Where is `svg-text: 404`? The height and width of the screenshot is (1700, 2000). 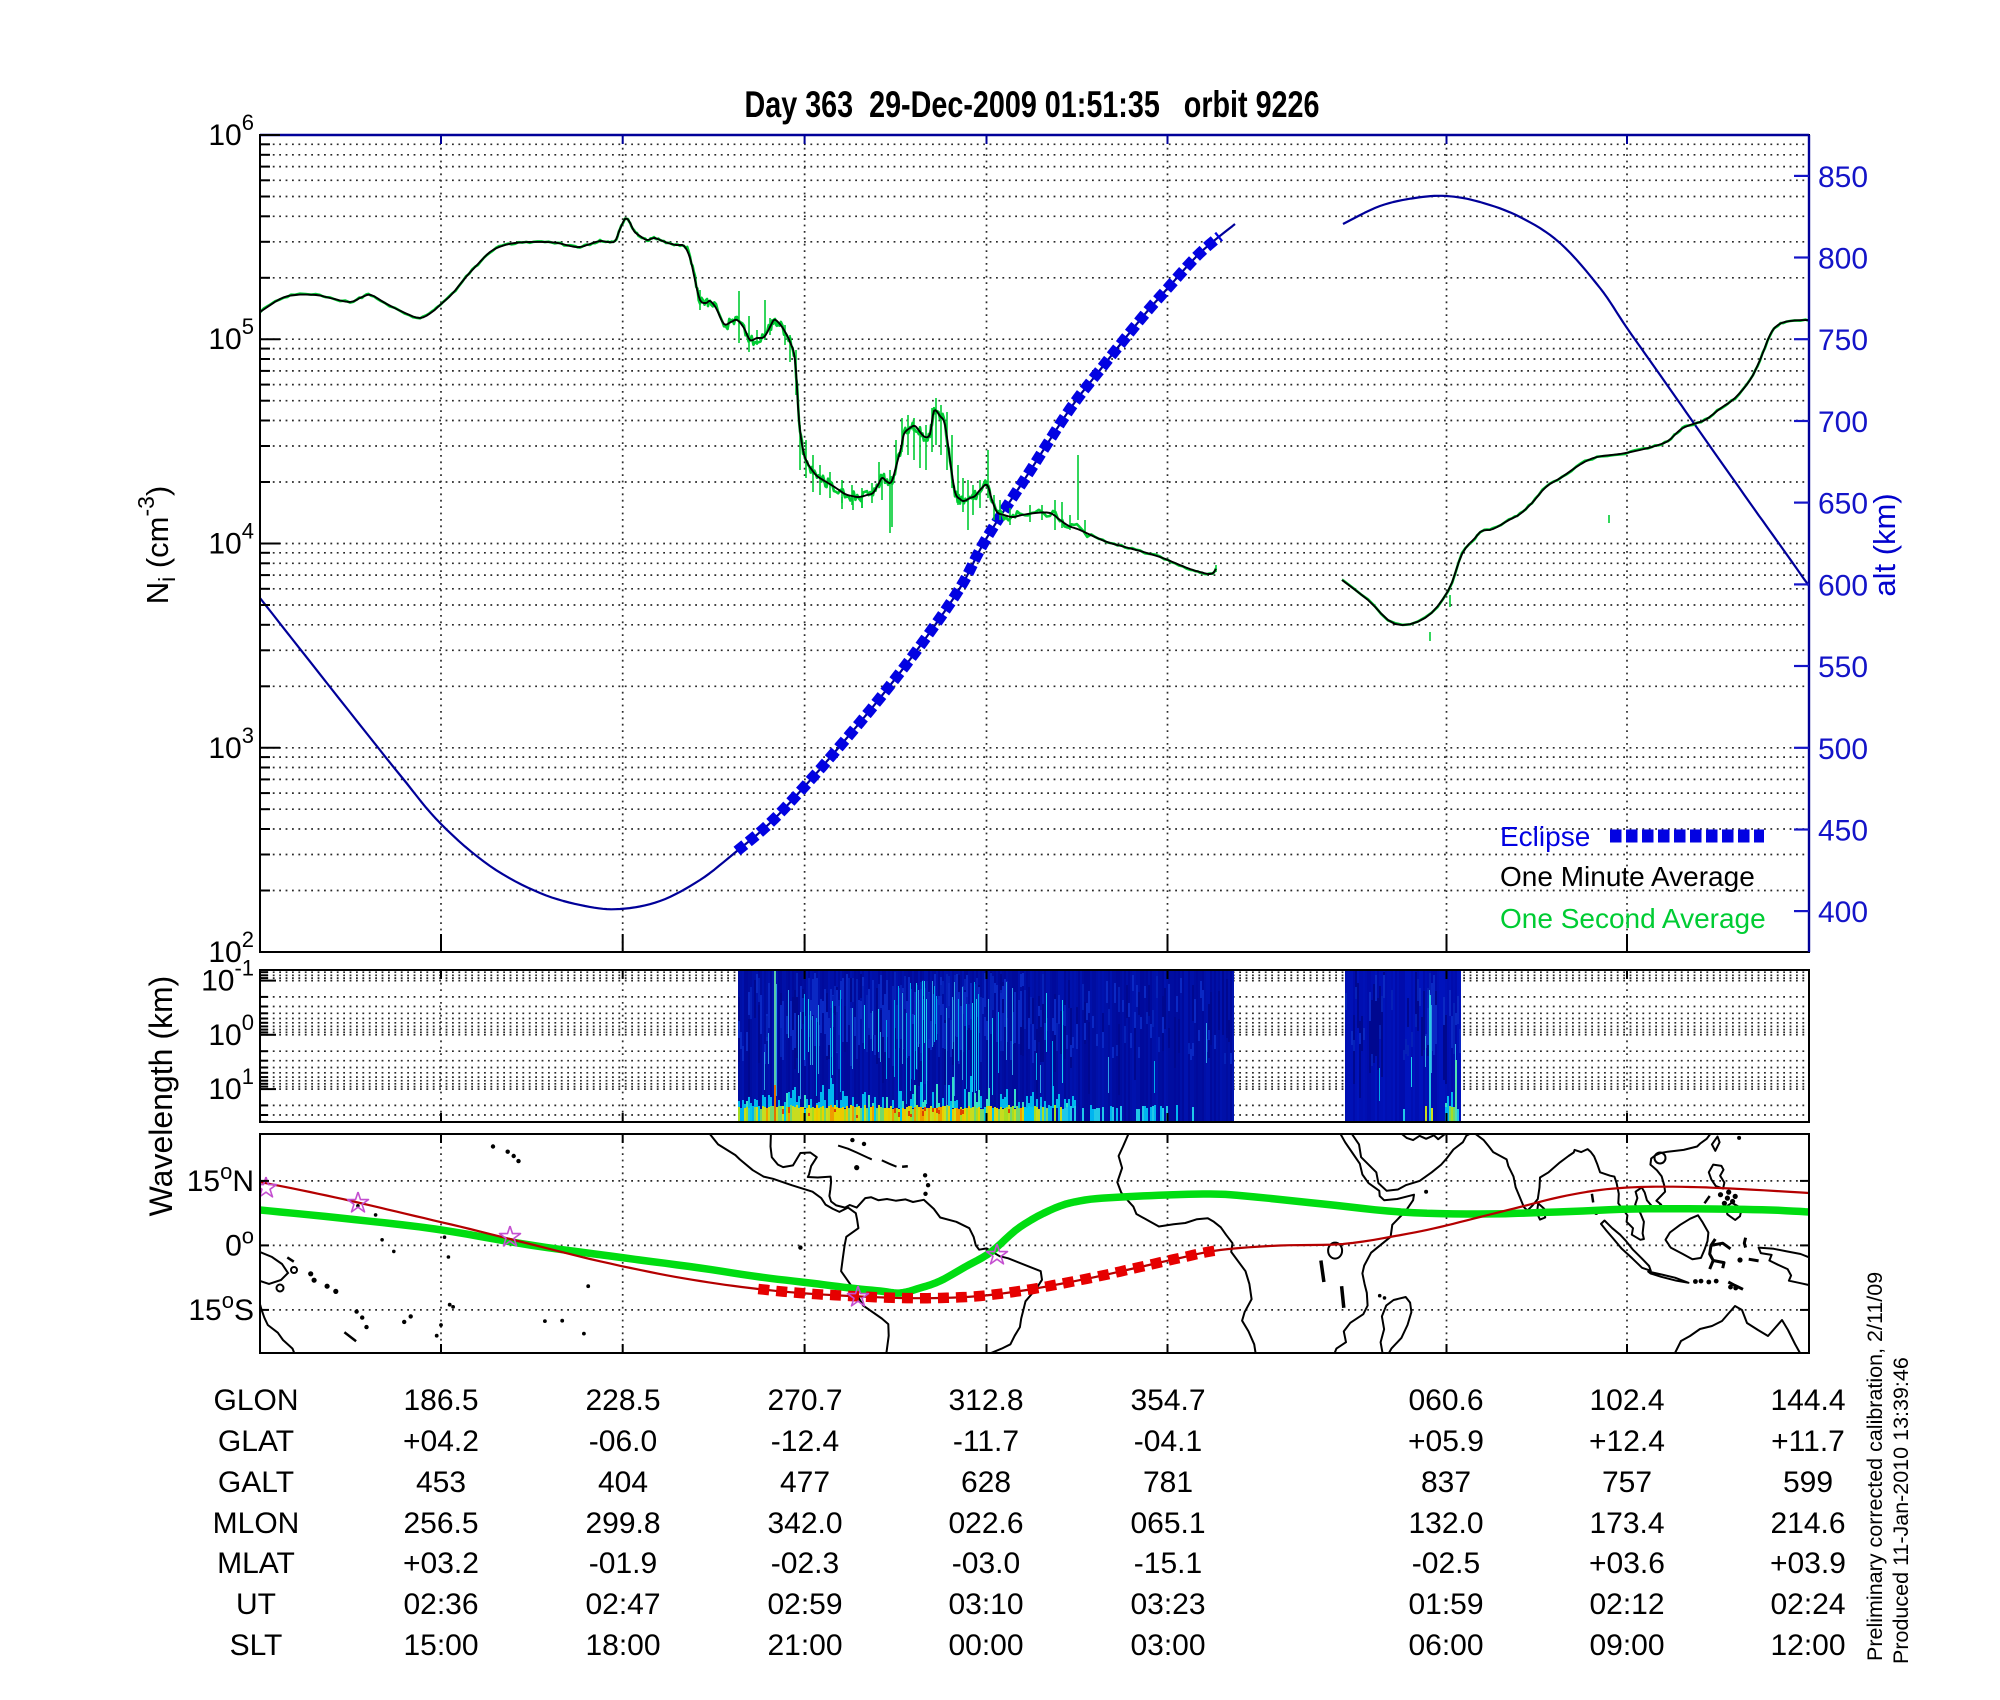 svg-text: 404 is located at coordinates (623, 1482).